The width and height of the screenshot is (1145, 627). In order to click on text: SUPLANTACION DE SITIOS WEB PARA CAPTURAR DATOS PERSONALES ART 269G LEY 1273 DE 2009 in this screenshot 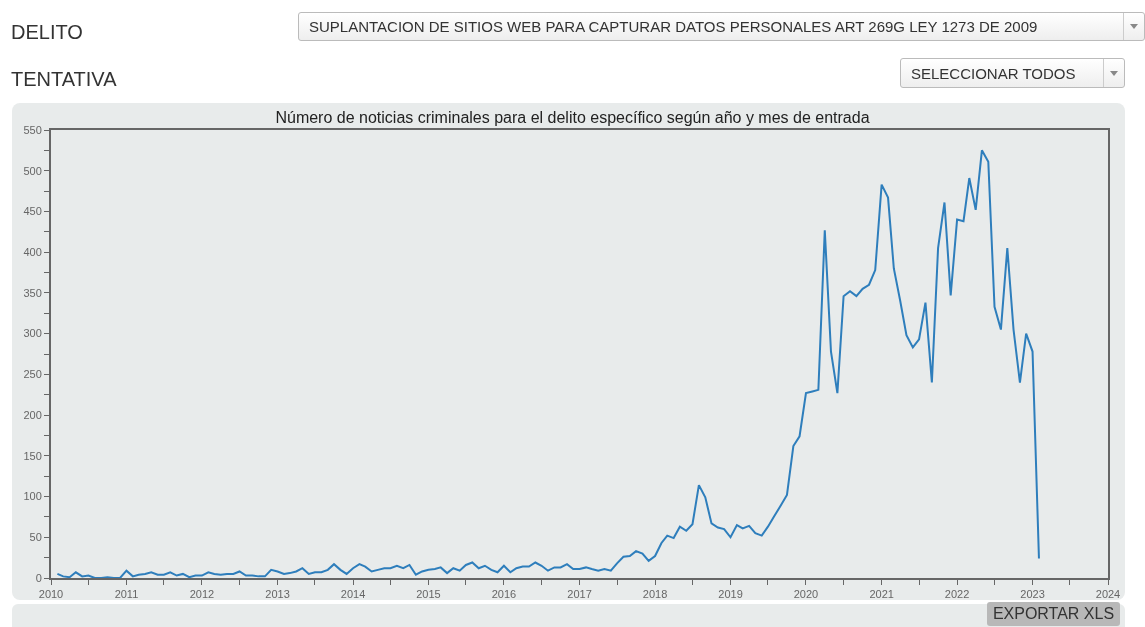, I will do `click(673, 26)`.